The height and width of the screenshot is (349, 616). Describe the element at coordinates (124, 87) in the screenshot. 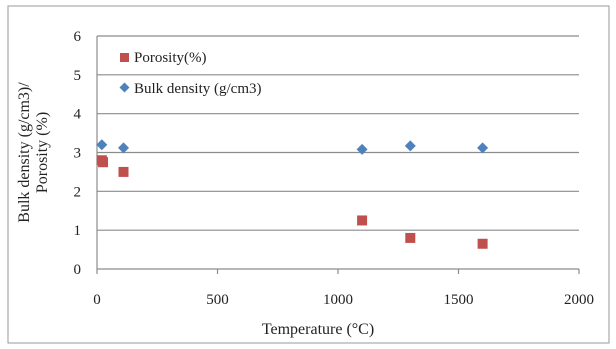

I see `legend-swatch-bulk-density` at that location.